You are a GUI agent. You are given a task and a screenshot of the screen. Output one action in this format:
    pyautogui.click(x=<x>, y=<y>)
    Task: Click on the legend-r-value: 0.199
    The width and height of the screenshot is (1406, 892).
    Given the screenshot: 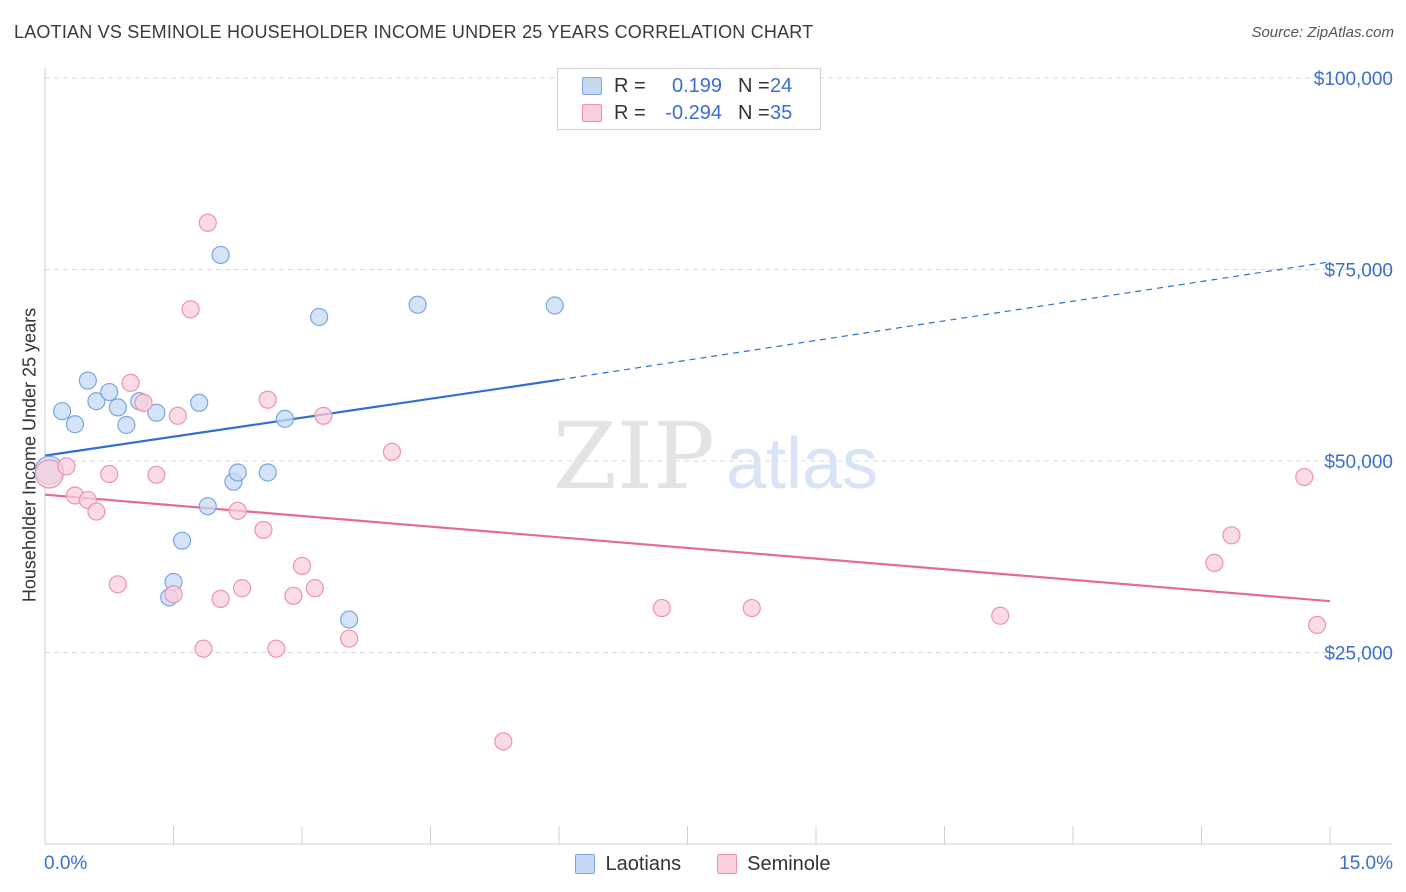 What is the action you would take?
    pyautogui.click(x=696, y=85)
    